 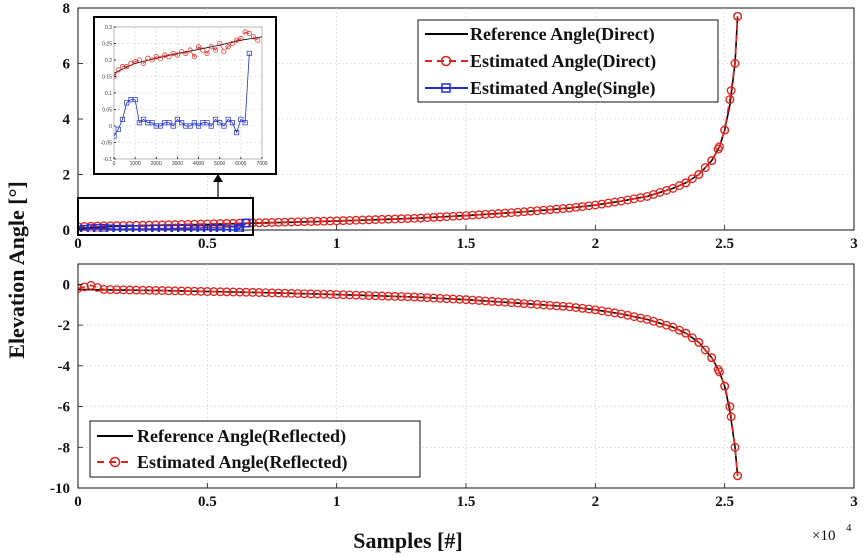 What do you see at coordinates (190, 162) in the screenshot?
I see `inset-x-ticks: 0 1000 2000 3000 4000 5000 6000 7000` at bounding box center [190, 162].